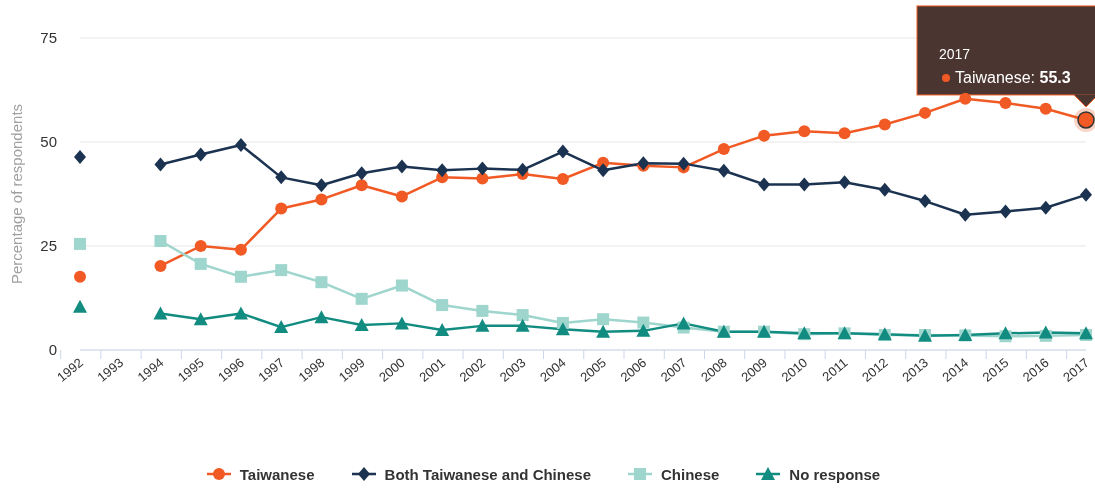 Image resolution: width=1095 pixels, height=489 pixels. Describe the element at coordinates (48, 38) in the screenshot. I see `y-tick-label: 75` at that location.